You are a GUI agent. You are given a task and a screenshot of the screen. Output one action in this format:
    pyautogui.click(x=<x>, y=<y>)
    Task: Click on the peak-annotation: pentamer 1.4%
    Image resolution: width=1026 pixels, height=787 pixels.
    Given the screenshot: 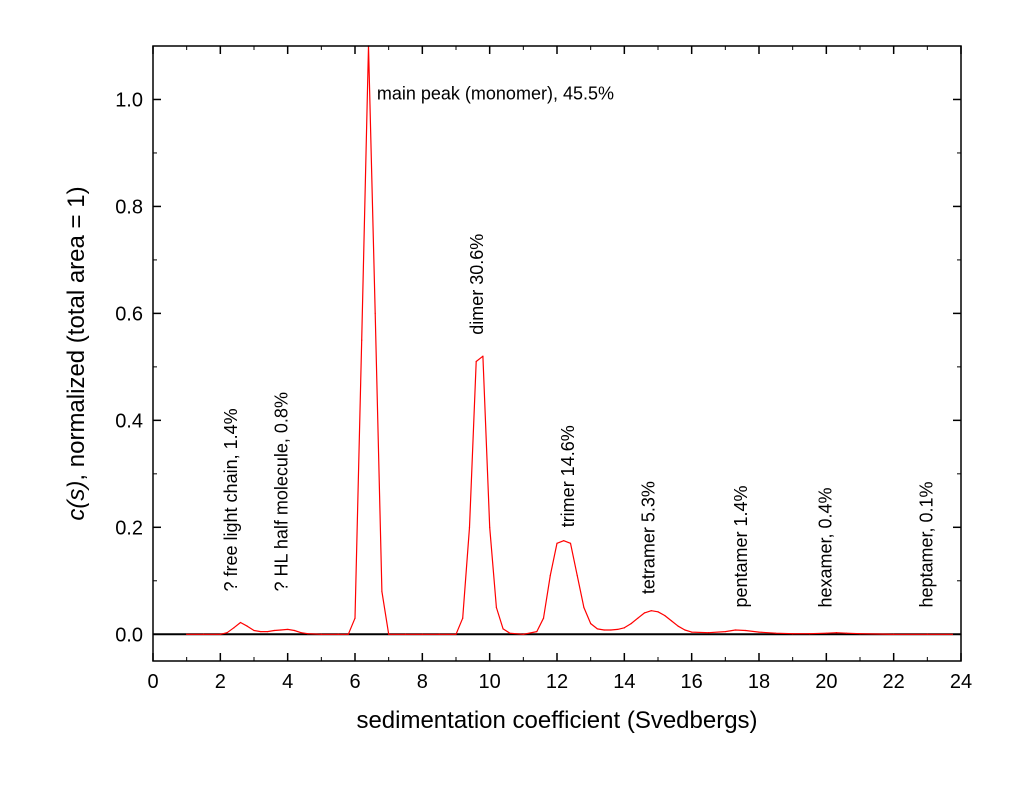 What is the action you would take?
    pyautogui.click(x=741, y=546)
    